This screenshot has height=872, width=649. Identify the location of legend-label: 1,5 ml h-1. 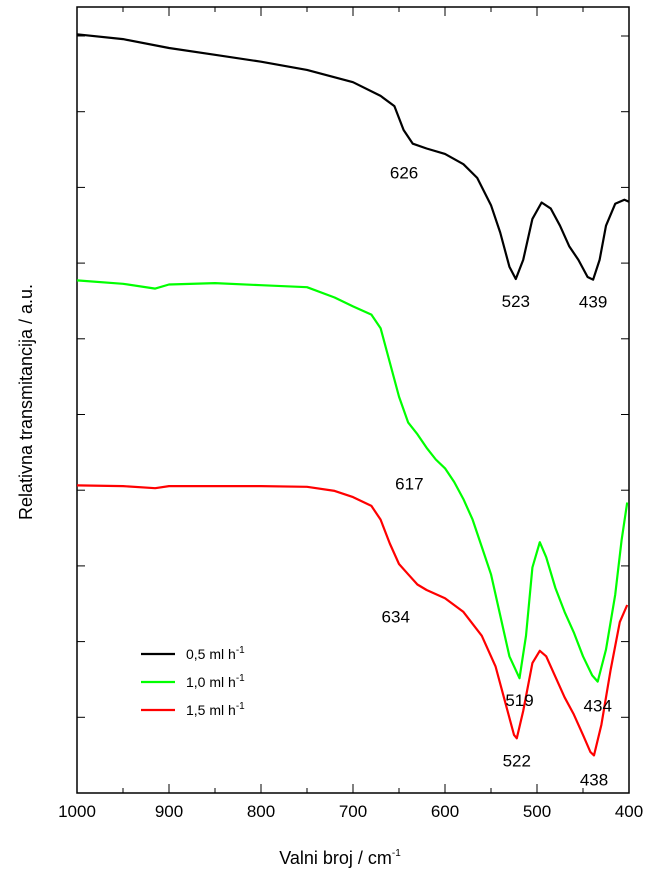
(215, 709).